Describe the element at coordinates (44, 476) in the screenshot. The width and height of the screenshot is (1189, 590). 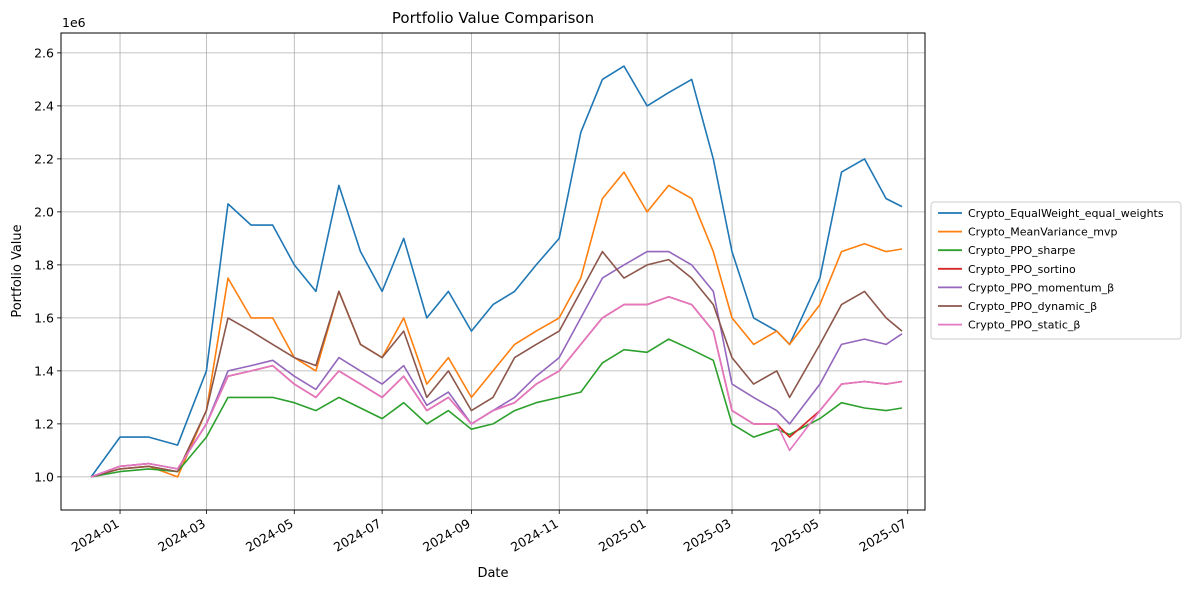
I see `y-tick-label: 1.0` at that location.